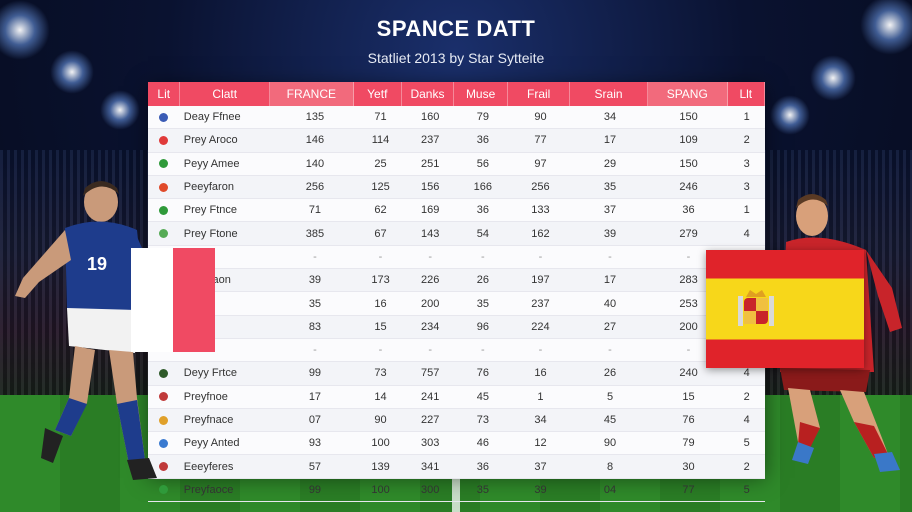 The height and width of the screenshot is (512, 912). I want to click on table-row: Preyfaoce 99 100 300 35 39 04 77 5, so click(456, 491).